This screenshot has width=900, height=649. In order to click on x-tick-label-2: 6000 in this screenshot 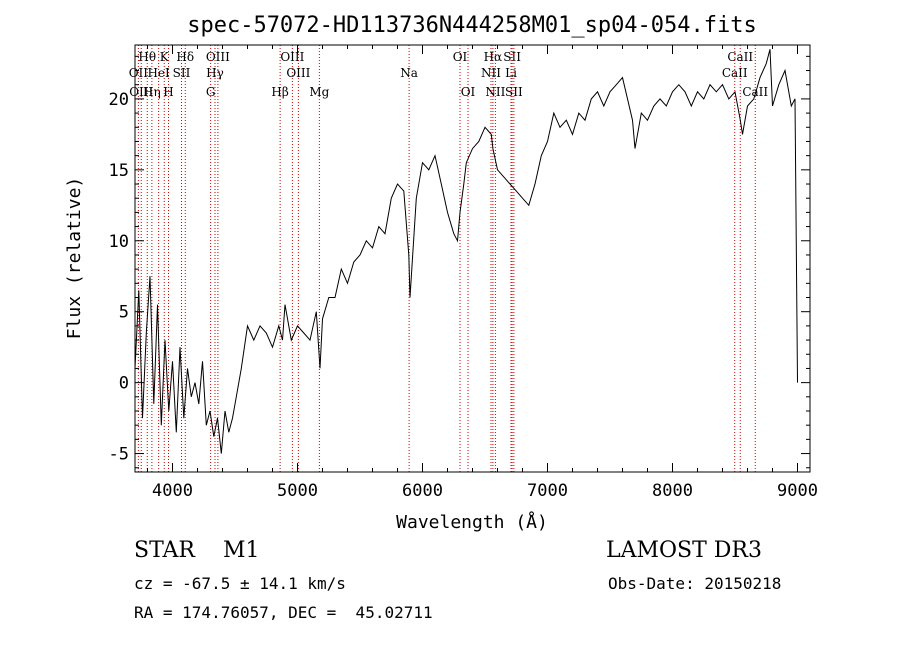, I will do `click(422, 491)`.